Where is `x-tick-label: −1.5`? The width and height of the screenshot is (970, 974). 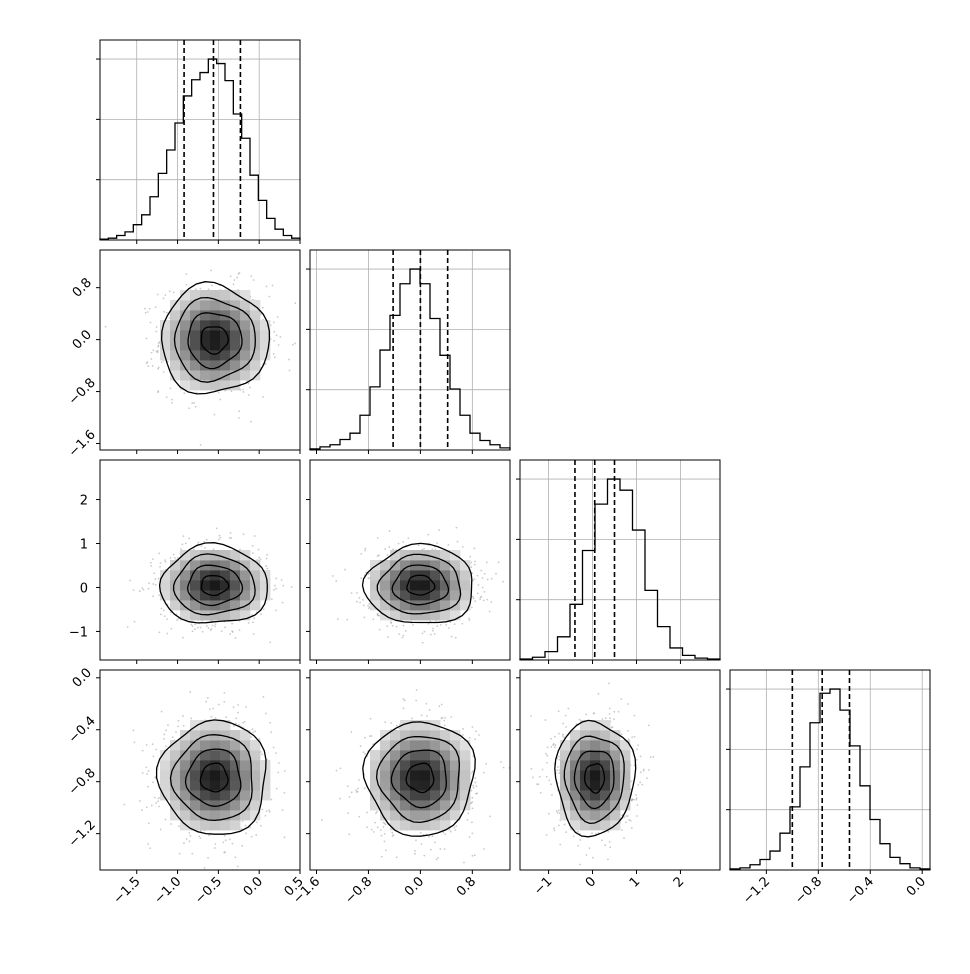 x-tick-label: −1.5 is located at coordinates (127, 890).